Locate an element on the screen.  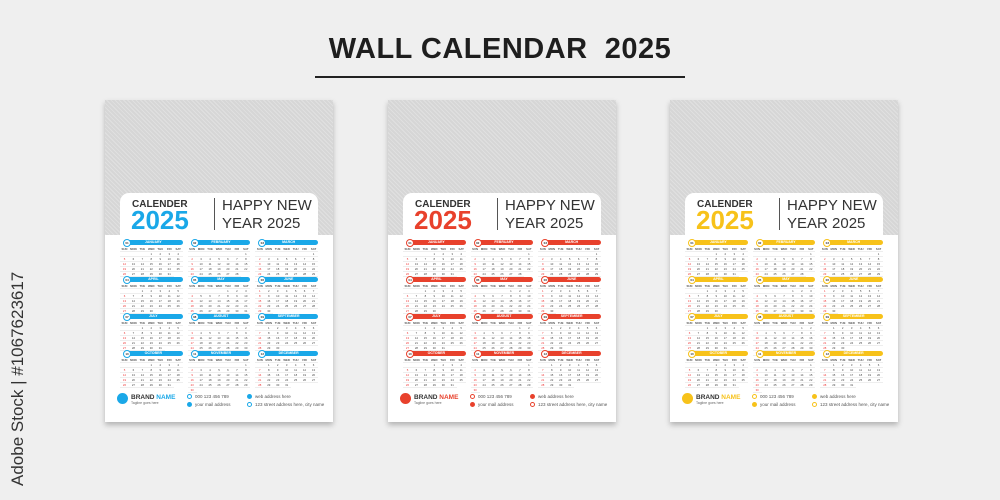
weekday-label: THU is located at coordinates (160, 249).